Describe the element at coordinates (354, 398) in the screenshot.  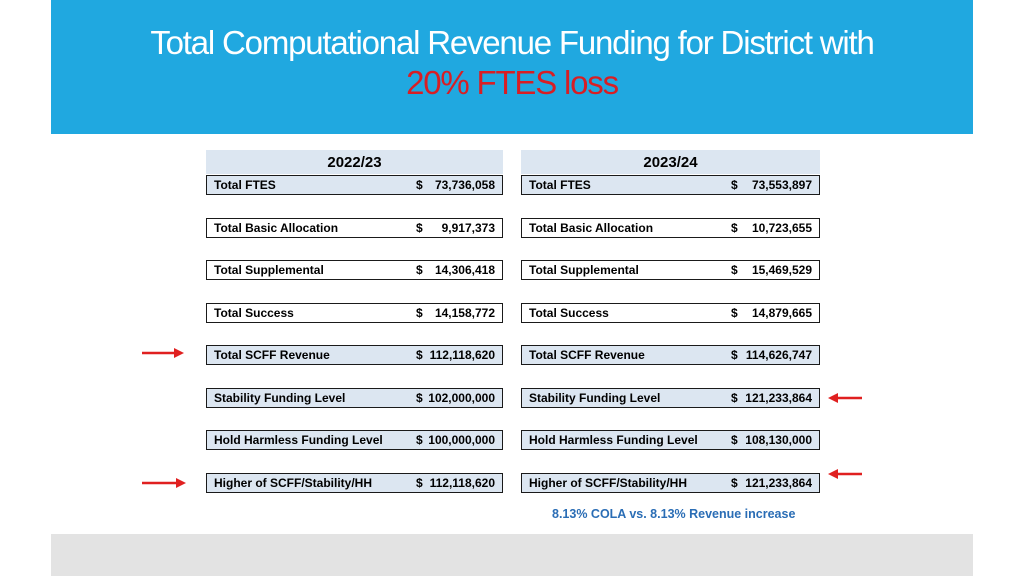
I see `table-row: Stability Funding Level $ 102,000,000` at that location.